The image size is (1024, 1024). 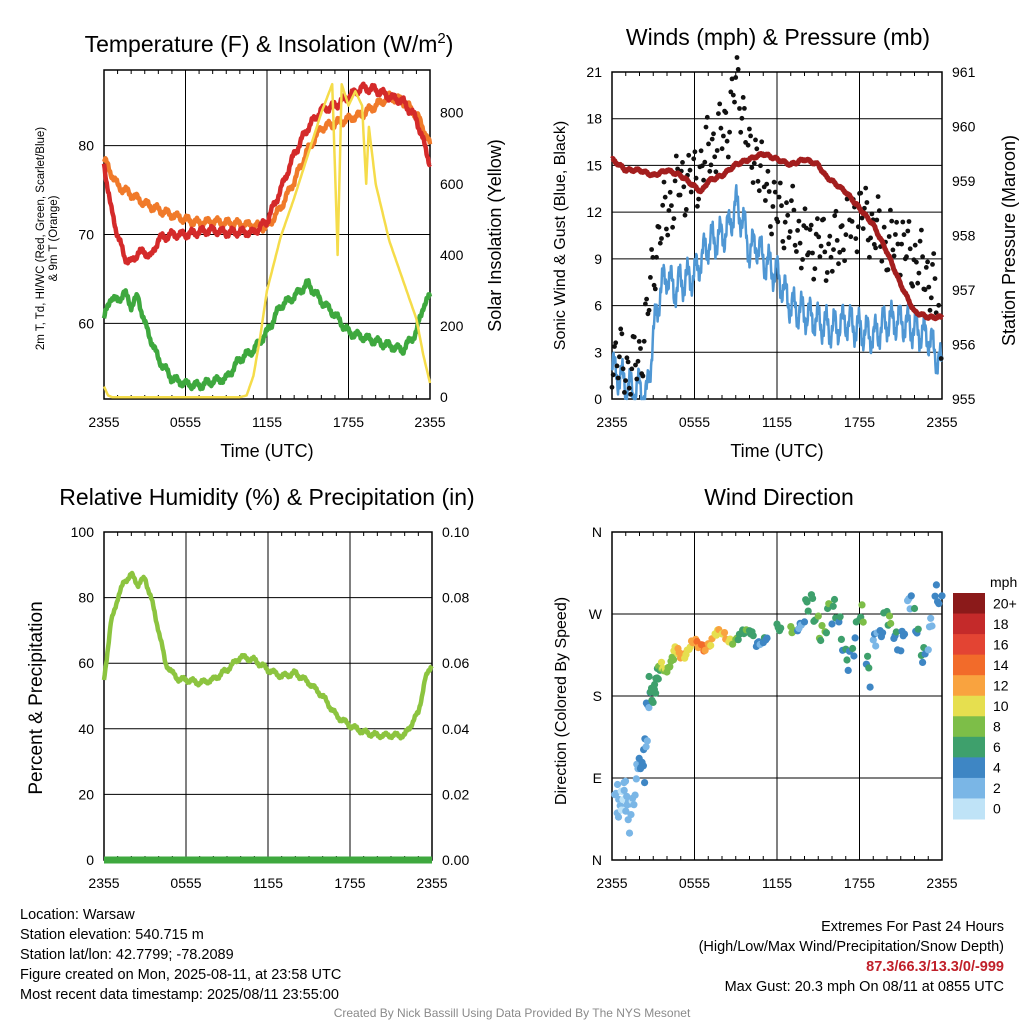 What do you see at coordinates (964, 399) in the screenshot?
I see `y2-tick-label: 955` at bounding box center [964, 399].